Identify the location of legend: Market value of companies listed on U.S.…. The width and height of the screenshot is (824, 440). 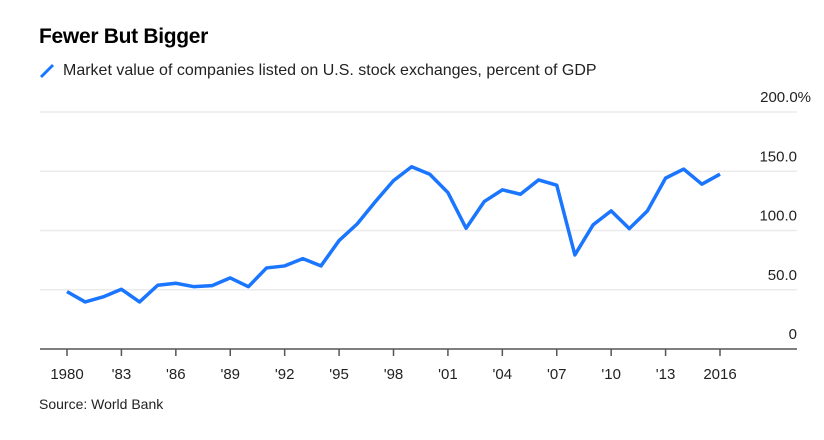
(318, 71).